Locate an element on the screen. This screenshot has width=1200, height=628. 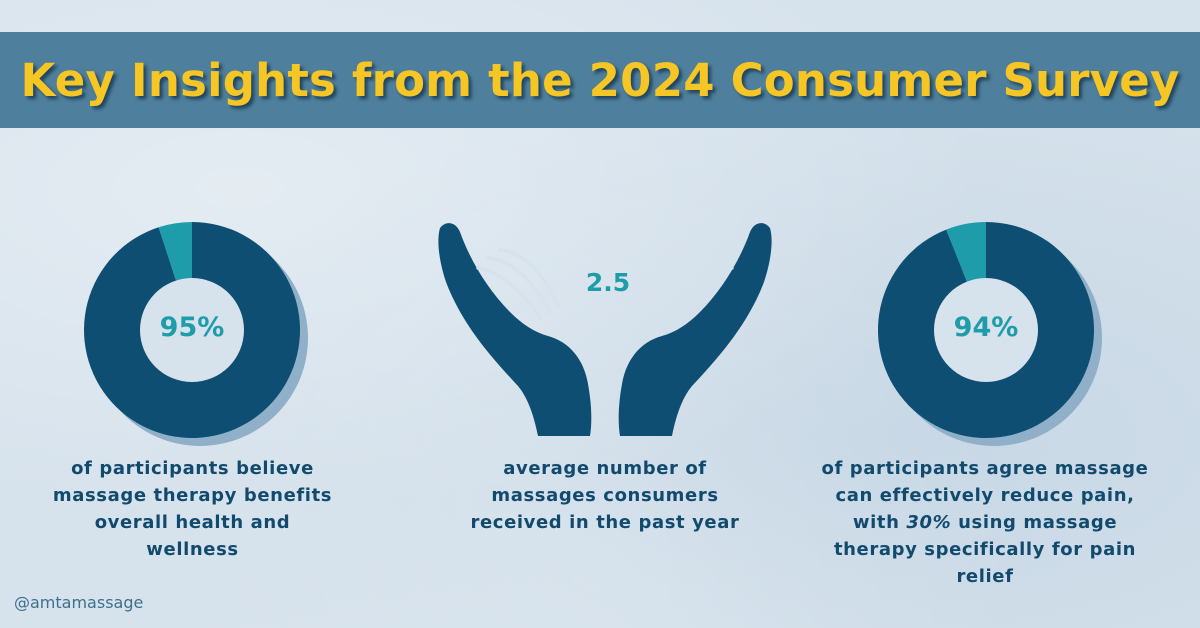
caption-line: of participants agree massage is located at coordinates (985, 468).